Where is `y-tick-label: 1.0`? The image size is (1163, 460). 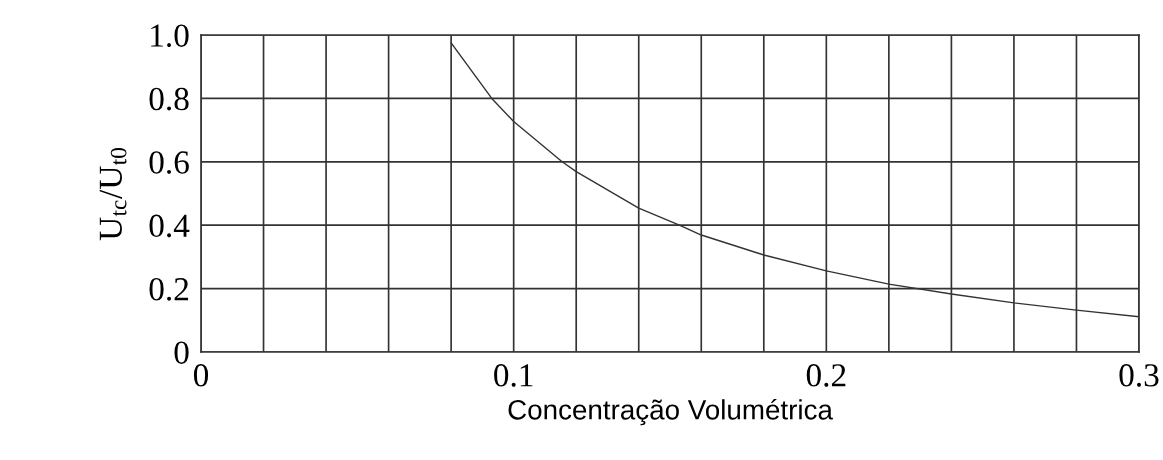
y-tick-label: 1.0 is located at coordinates (170, 36).